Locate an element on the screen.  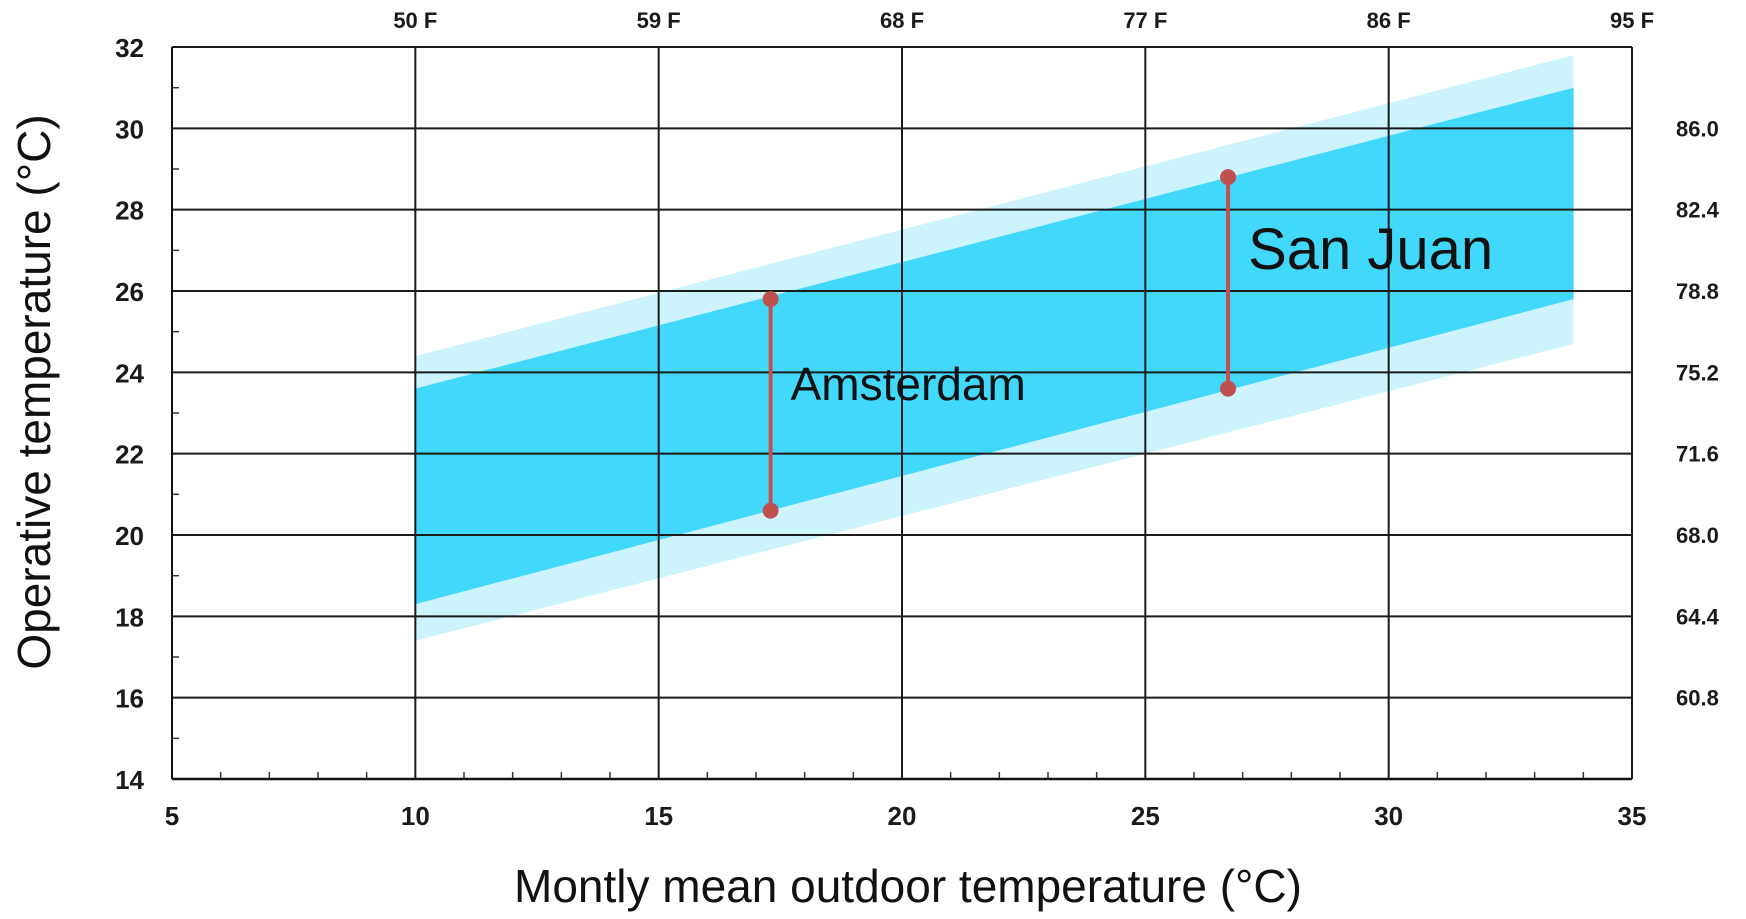
x-tick-label: 30 is located at coordinates (1388, 816).